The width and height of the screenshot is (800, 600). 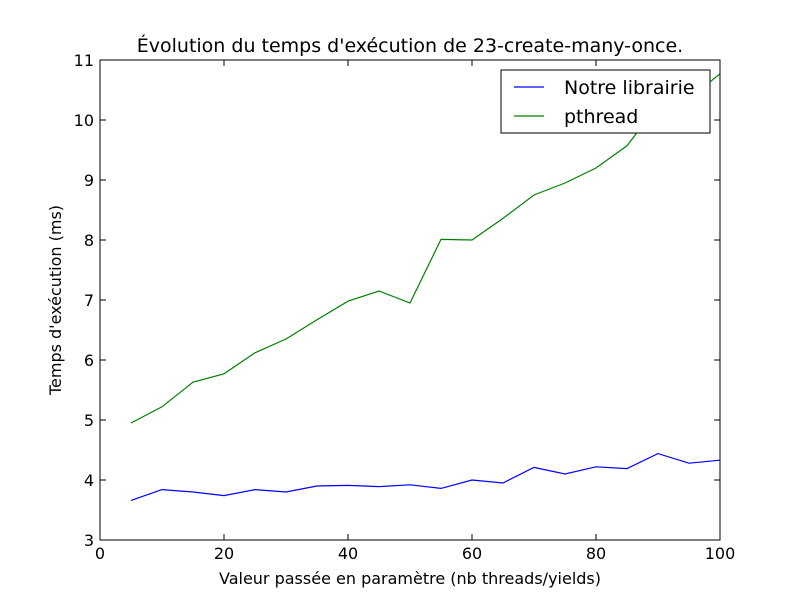 What do you see at coordinates (224, 553) in the screenshot?
I see `x-tick-label: 20` at bounding box center [224, 553].